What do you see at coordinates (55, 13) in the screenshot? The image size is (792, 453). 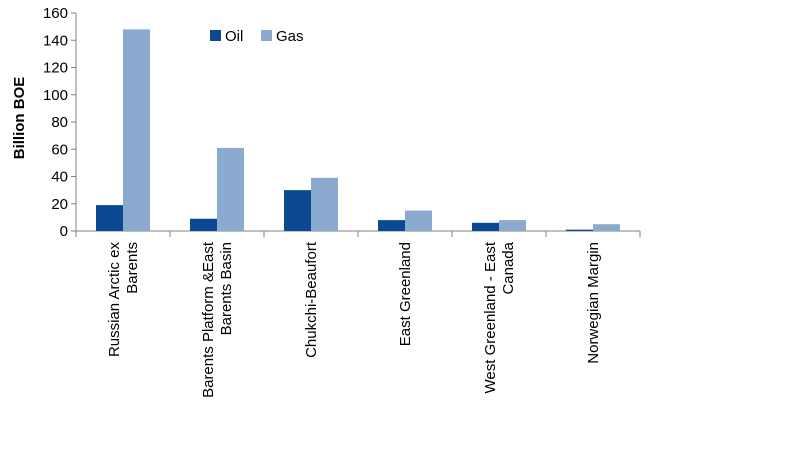 I see `y-tick-label: 160` at bounding box center [55, 13].